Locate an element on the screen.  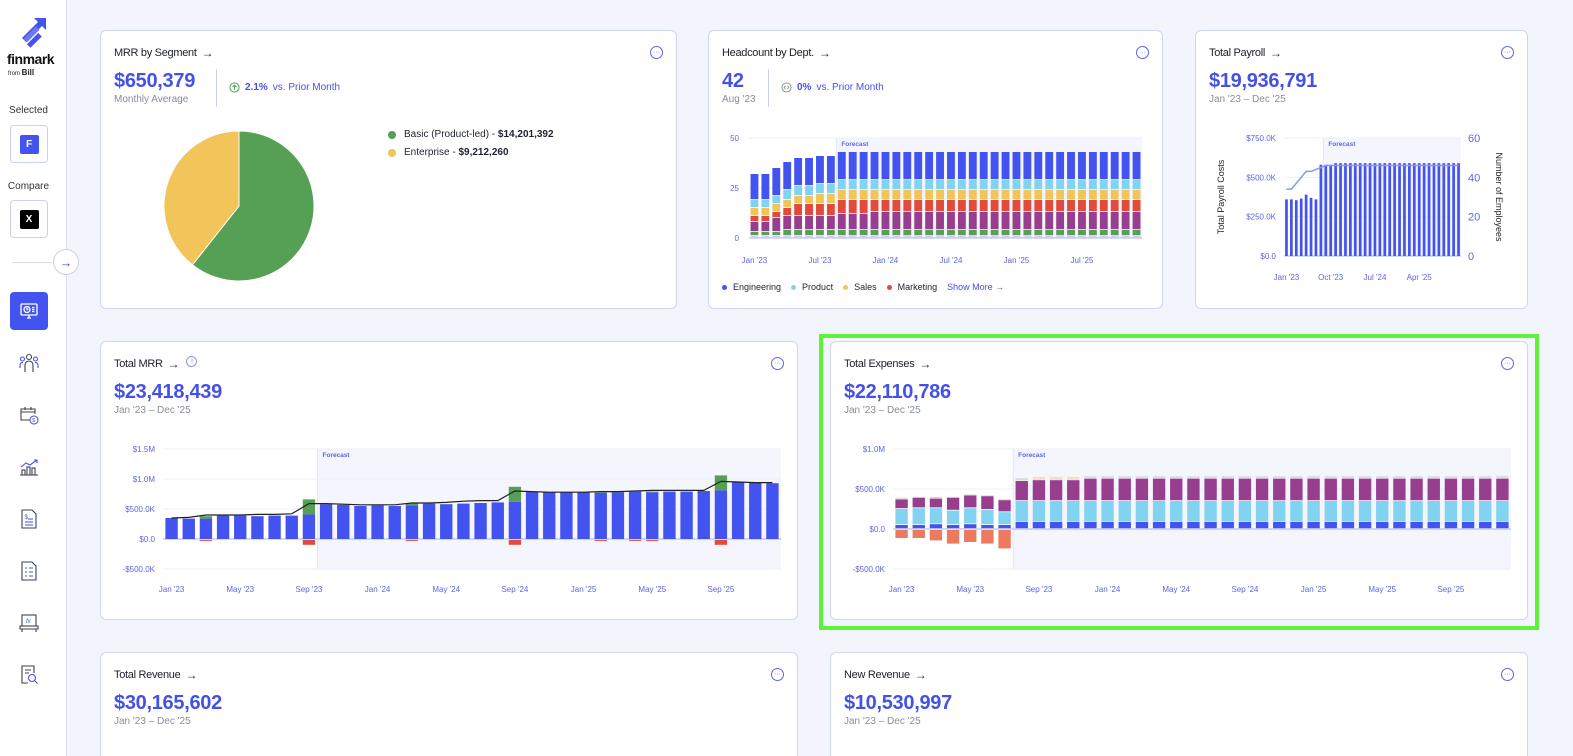
arrow-right-icon: → is located at coordinates (191, 675).